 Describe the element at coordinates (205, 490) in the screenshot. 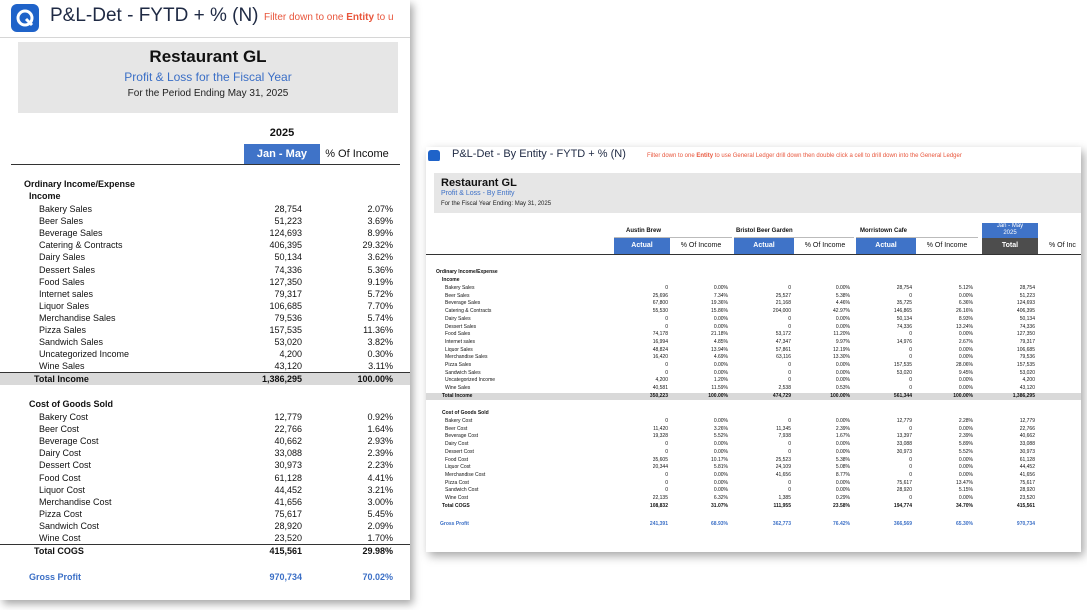

I see `table-row: Liquor Cost 44,452 3.21%` at that location.